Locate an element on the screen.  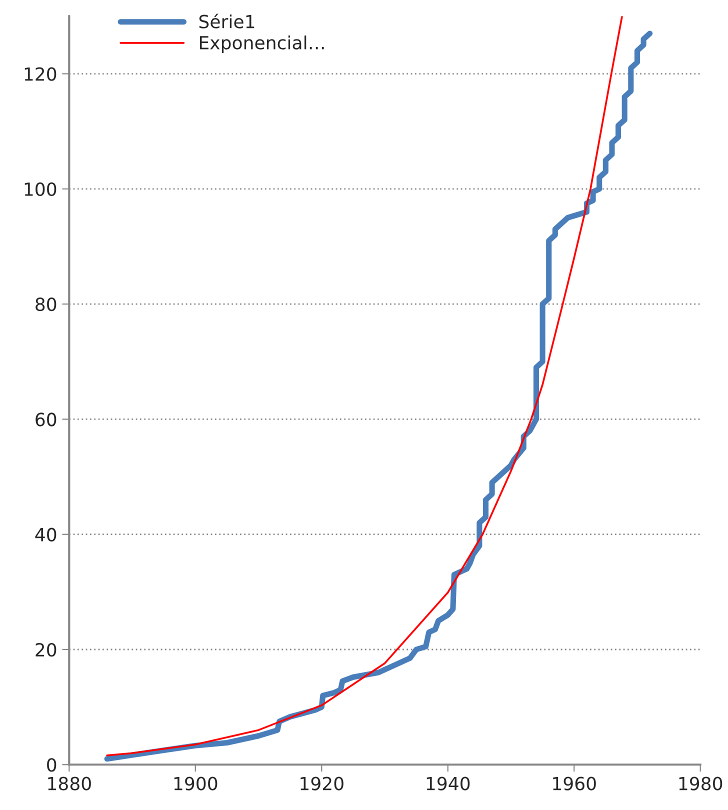
y-tick-label: 120 is located at coordinates (40, 74).